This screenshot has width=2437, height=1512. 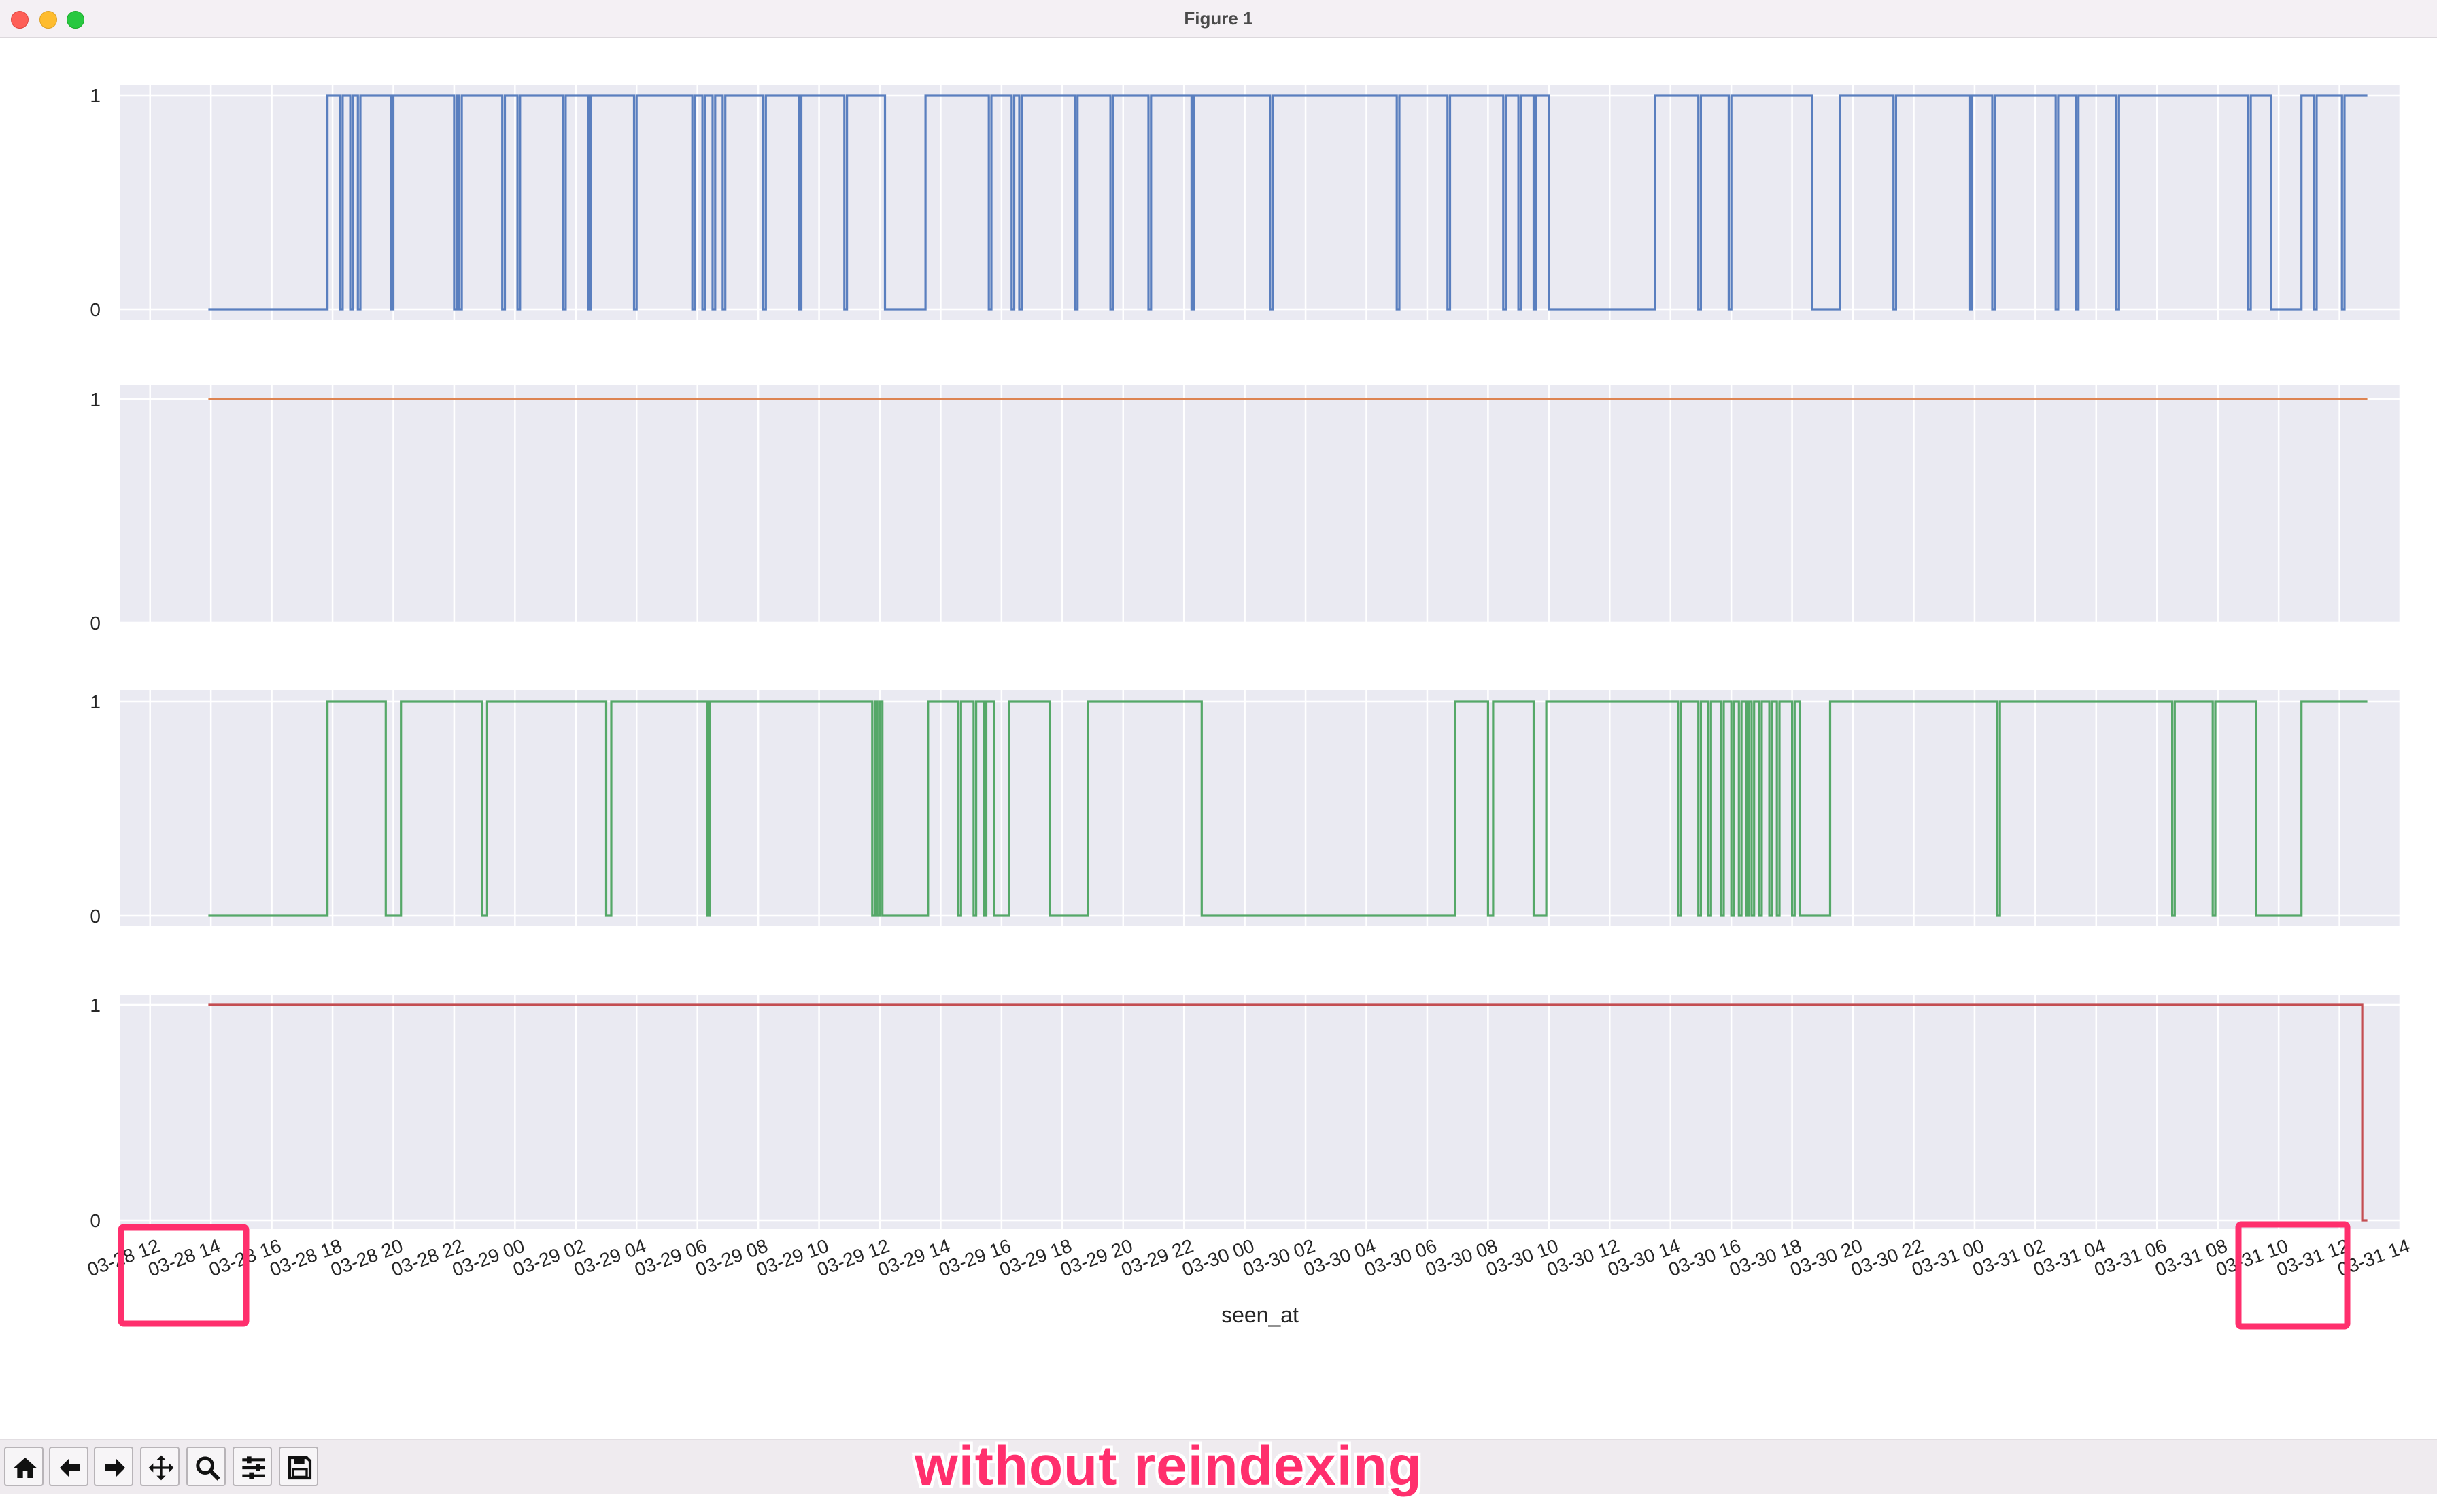 I want to click on navigation-toolbar, so click(x=1218, y=1466).